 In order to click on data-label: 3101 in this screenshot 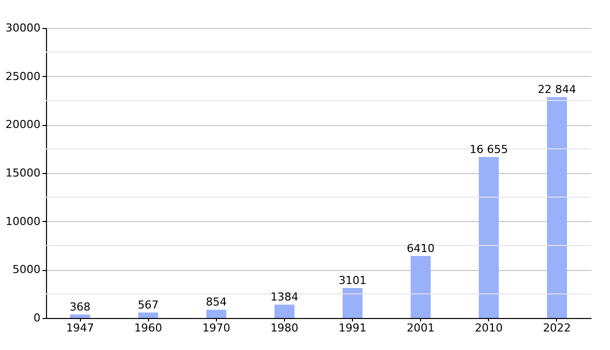, I will do `click(352, 281)`.